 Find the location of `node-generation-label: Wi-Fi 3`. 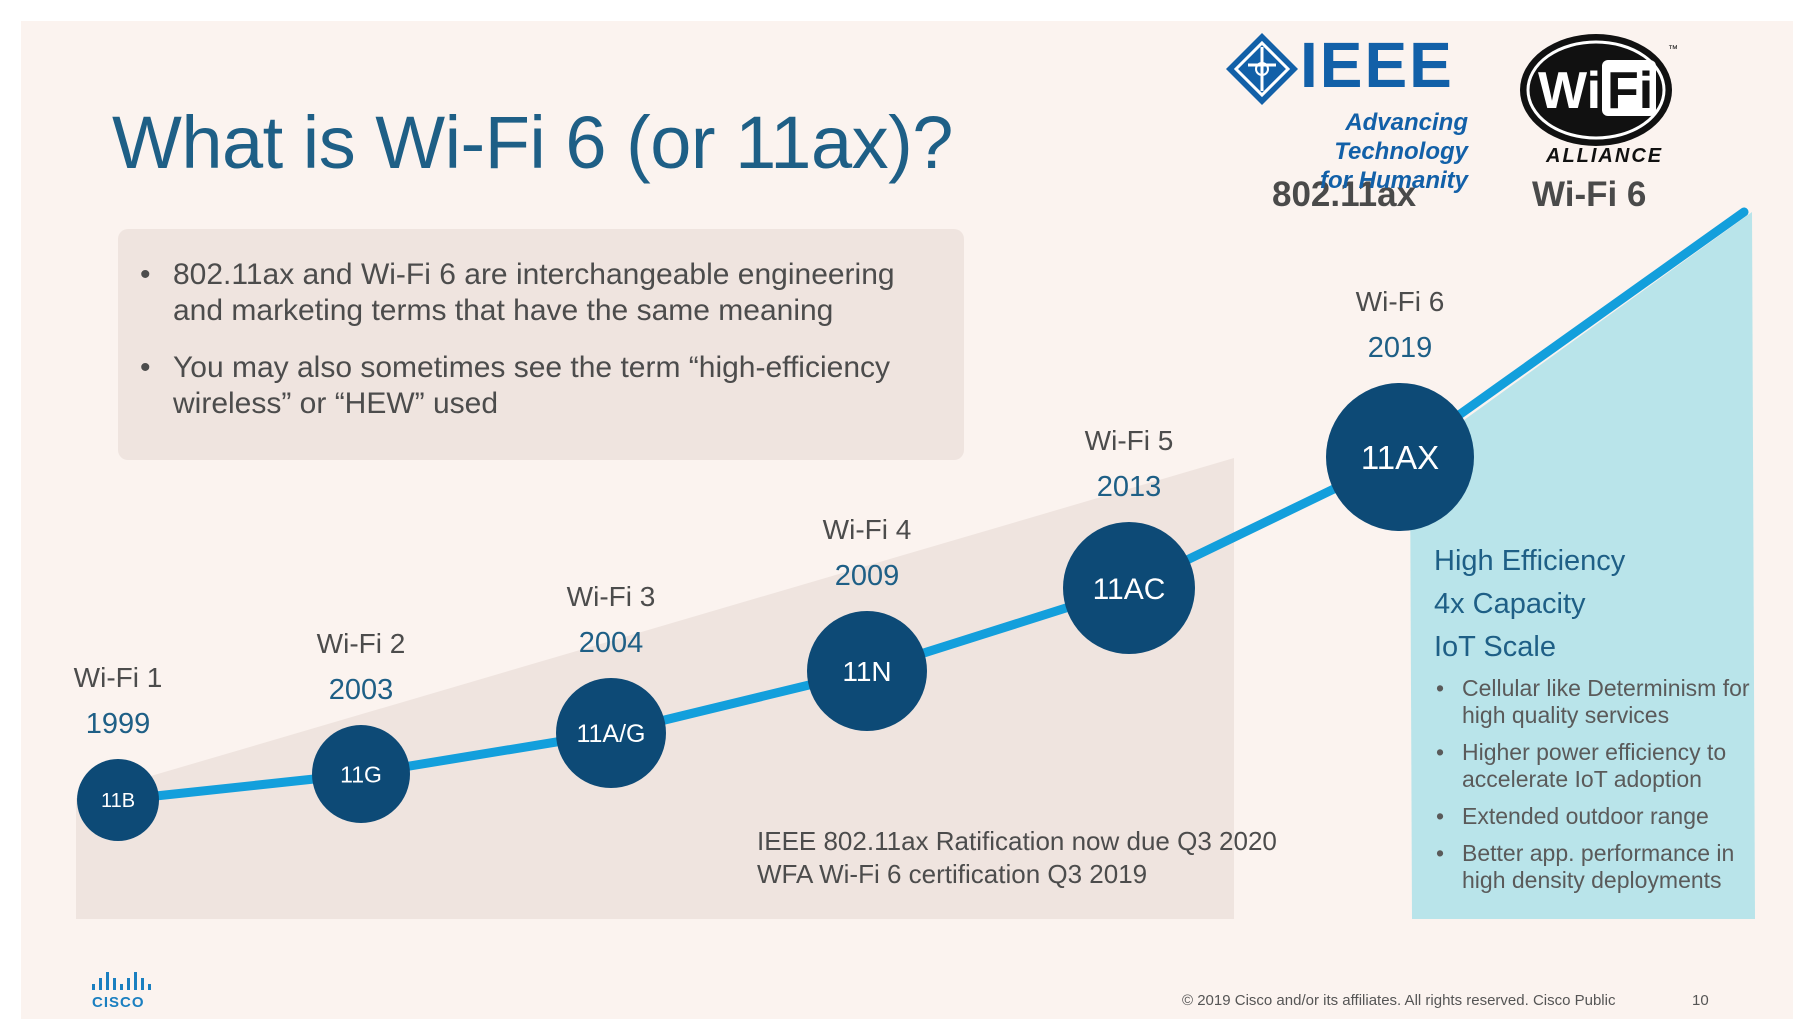

node-generation-label: Wi-Fi 3 is located at coordinates (611, 596).